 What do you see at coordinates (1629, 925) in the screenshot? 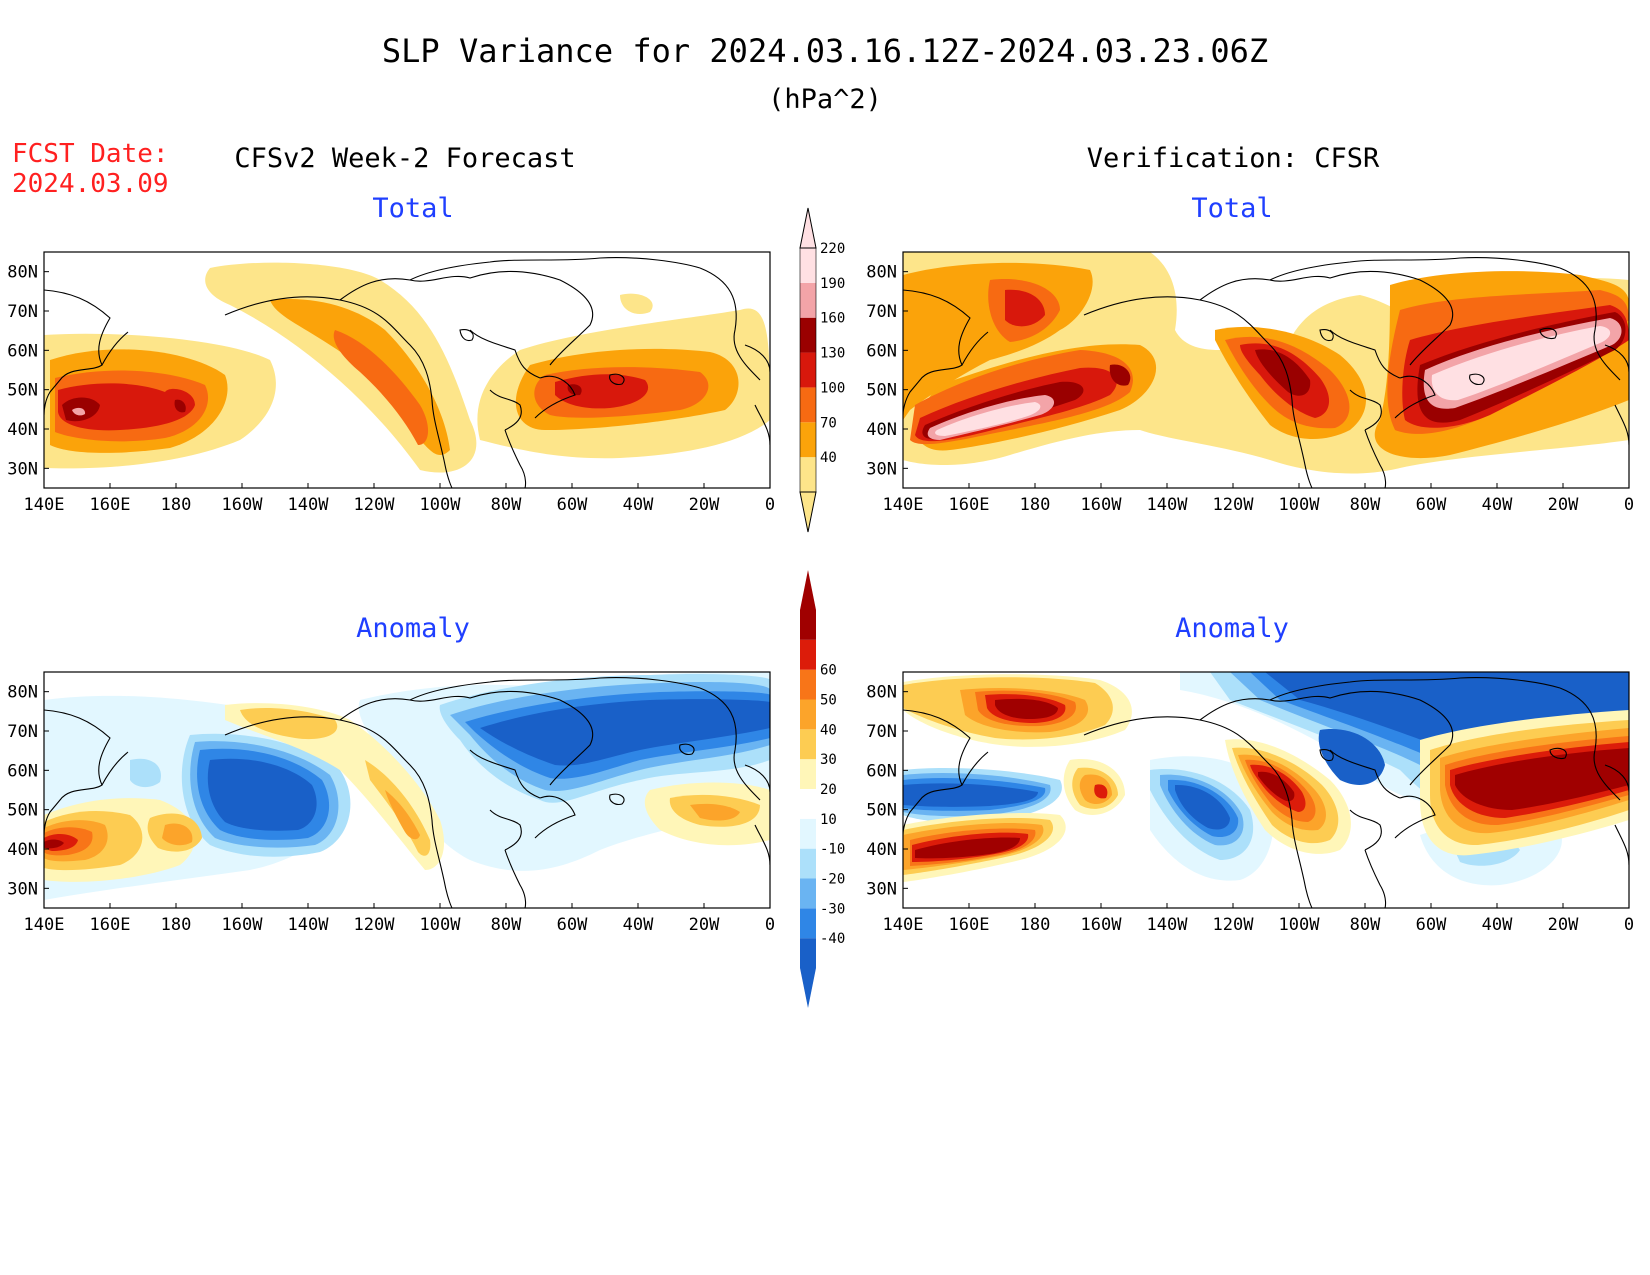
I see `lon-label-verification-anomaly: 0` at bounding box center [1629, 925].